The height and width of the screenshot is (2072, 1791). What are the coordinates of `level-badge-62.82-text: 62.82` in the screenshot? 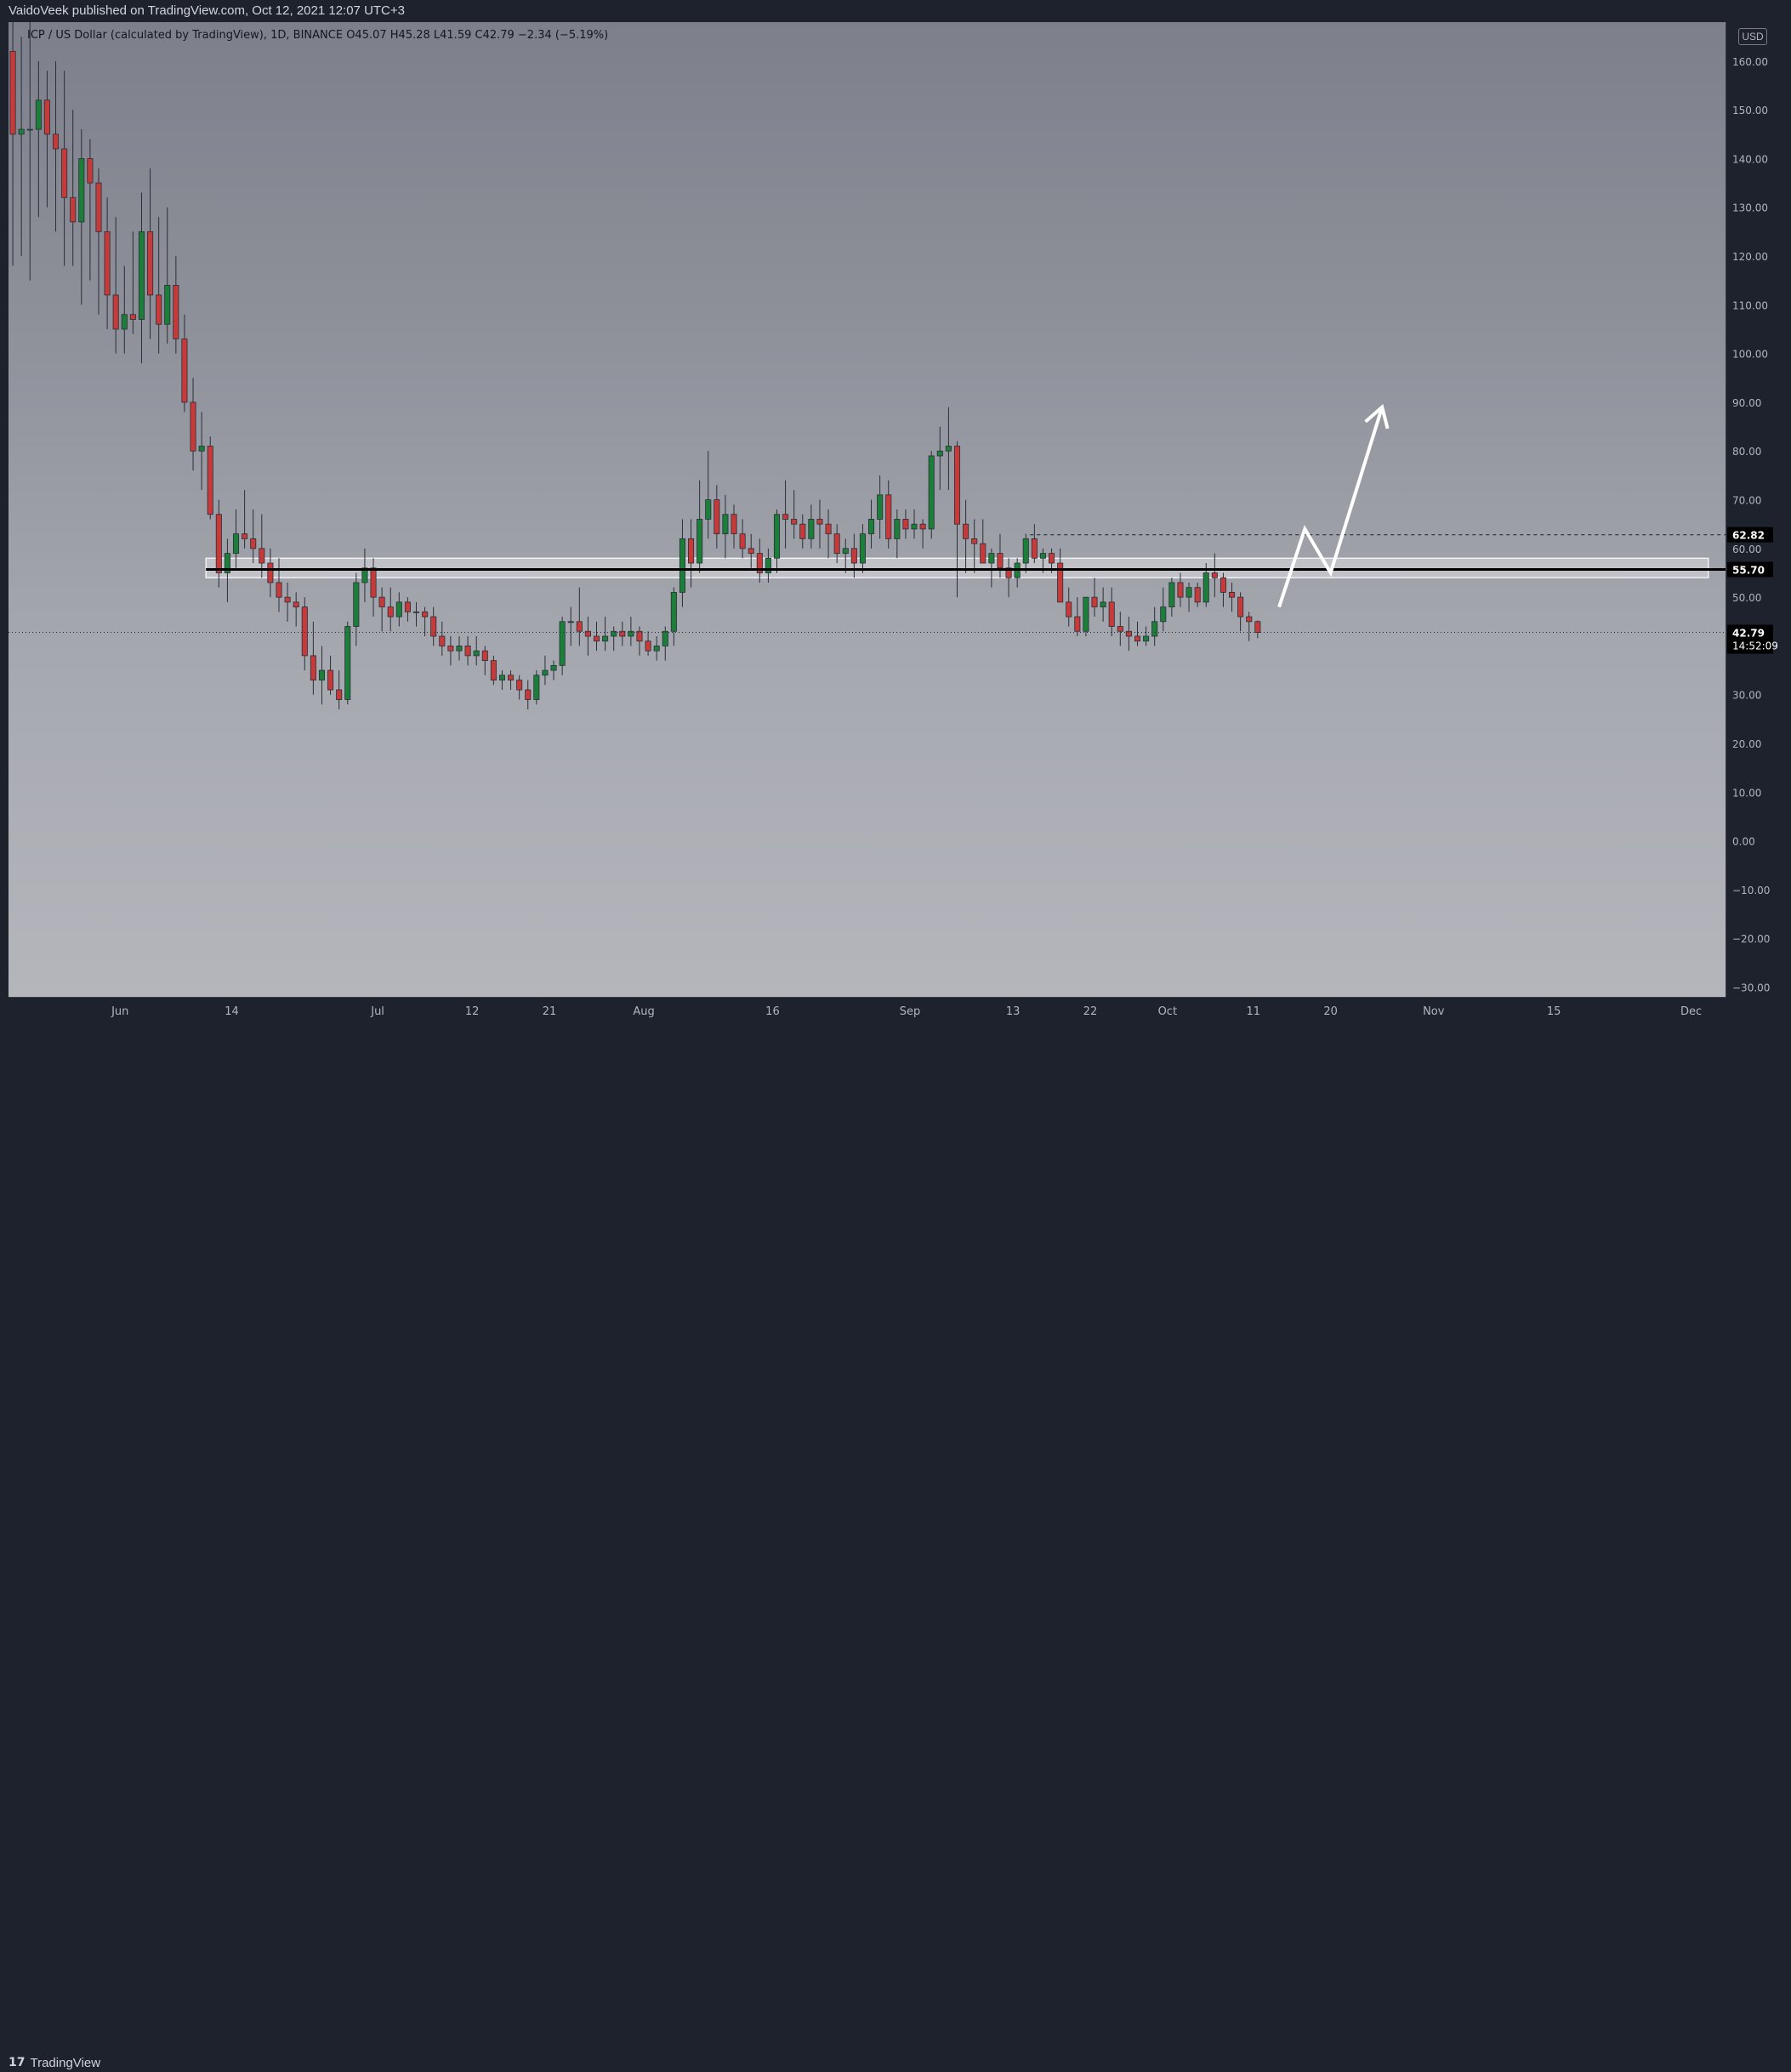 It's located at (1748, 536).